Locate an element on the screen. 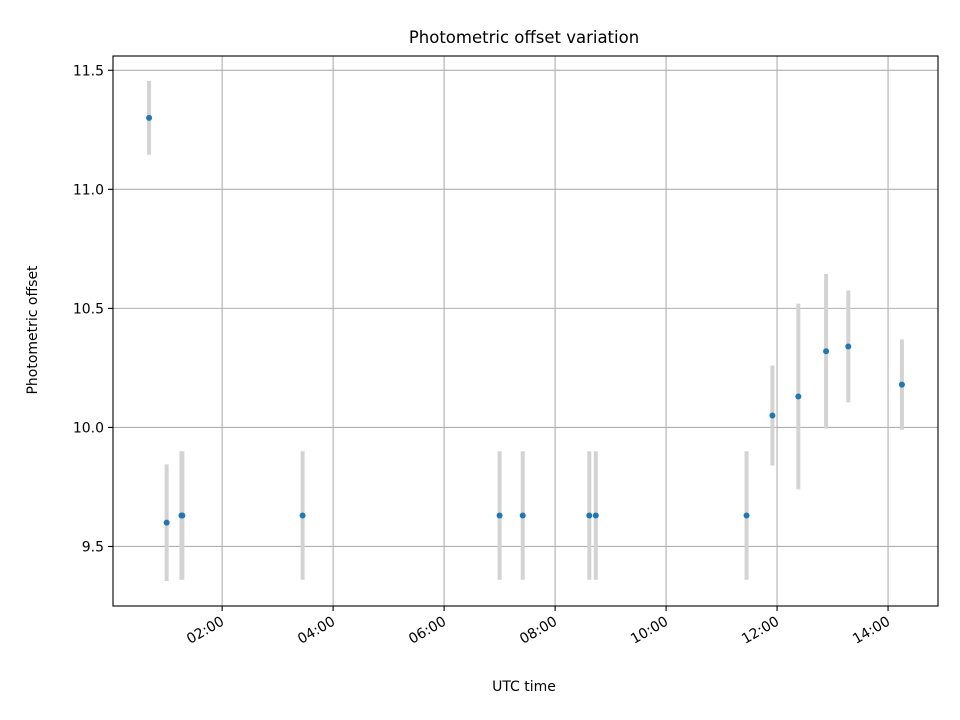 This screenshot has height=720, width=960. x-axis-label: UTC time is located at coordinates (524, 687).